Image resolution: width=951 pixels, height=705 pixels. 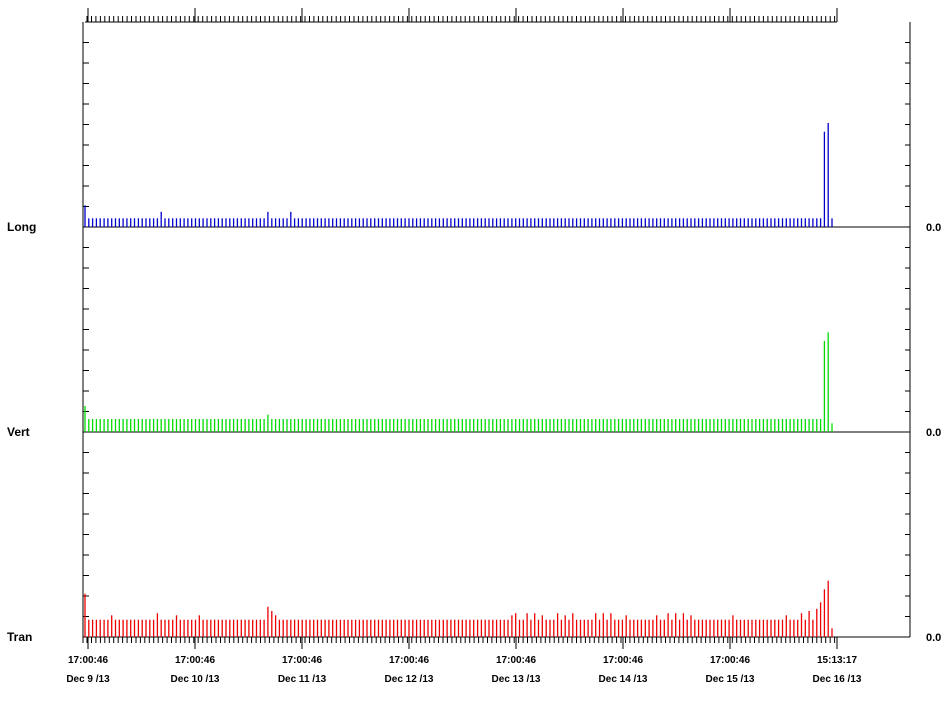 I want to click on channel-label-vert: Vert, so click(x=18, y=432).